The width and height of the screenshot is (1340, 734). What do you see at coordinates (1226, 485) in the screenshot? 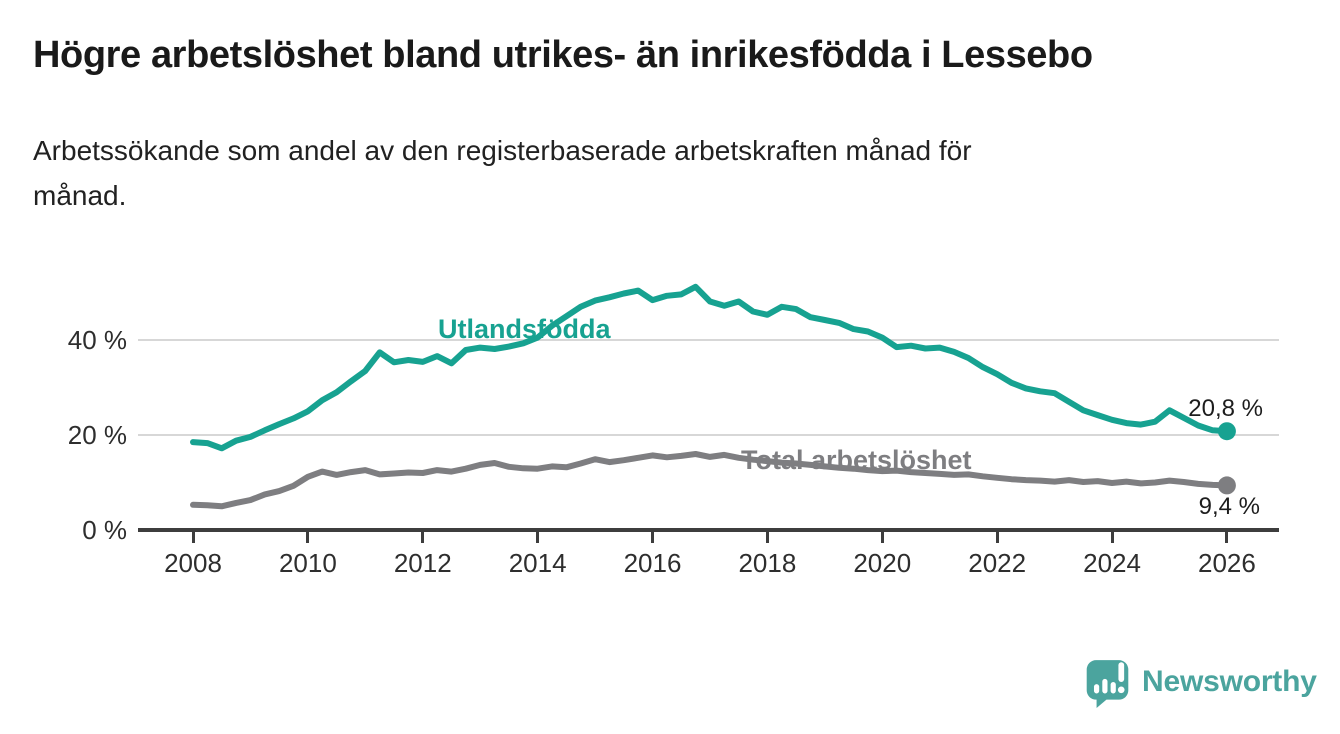
I see `total-arbetsloshet-end-dot` at bounding box center [1226, 485].